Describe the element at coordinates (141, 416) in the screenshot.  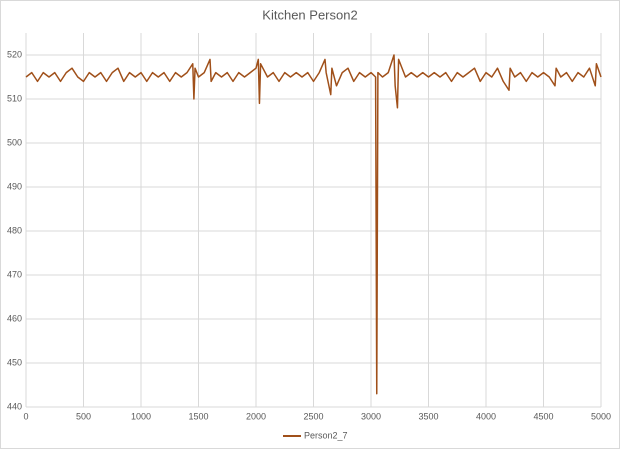
I see `x-tick-label: 1000` at that location.